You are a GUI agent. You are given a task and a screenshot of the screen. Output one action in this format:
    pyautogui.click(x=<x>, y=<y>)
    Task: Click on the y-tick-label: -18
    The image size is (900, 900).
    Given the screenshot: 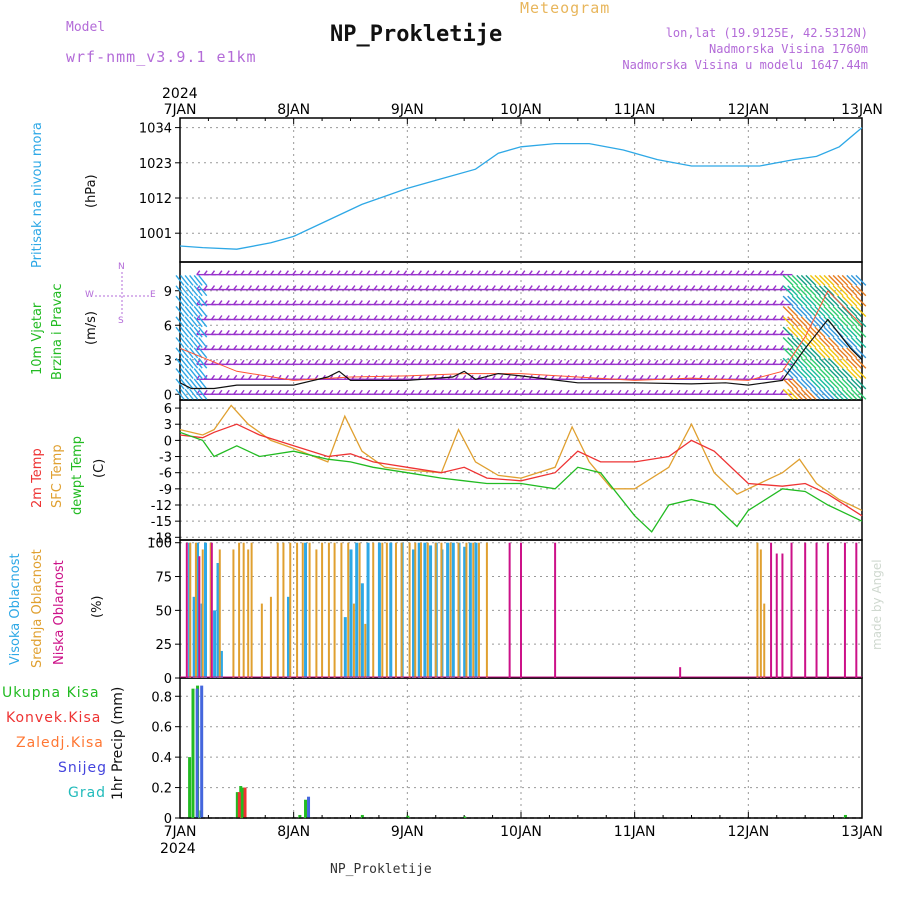 What is the action you would take?
    pyautogui.click(x=161, y=538)
    